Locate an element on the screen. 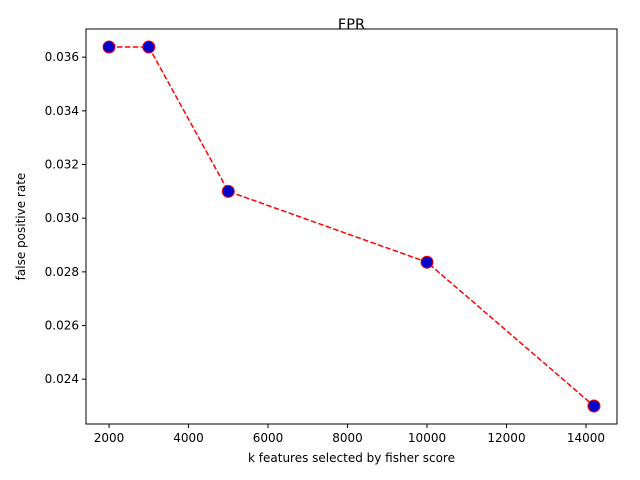 This screenshot has width=640, height=480. x-tick-label: 2000 is located at coordinates (109, 438).